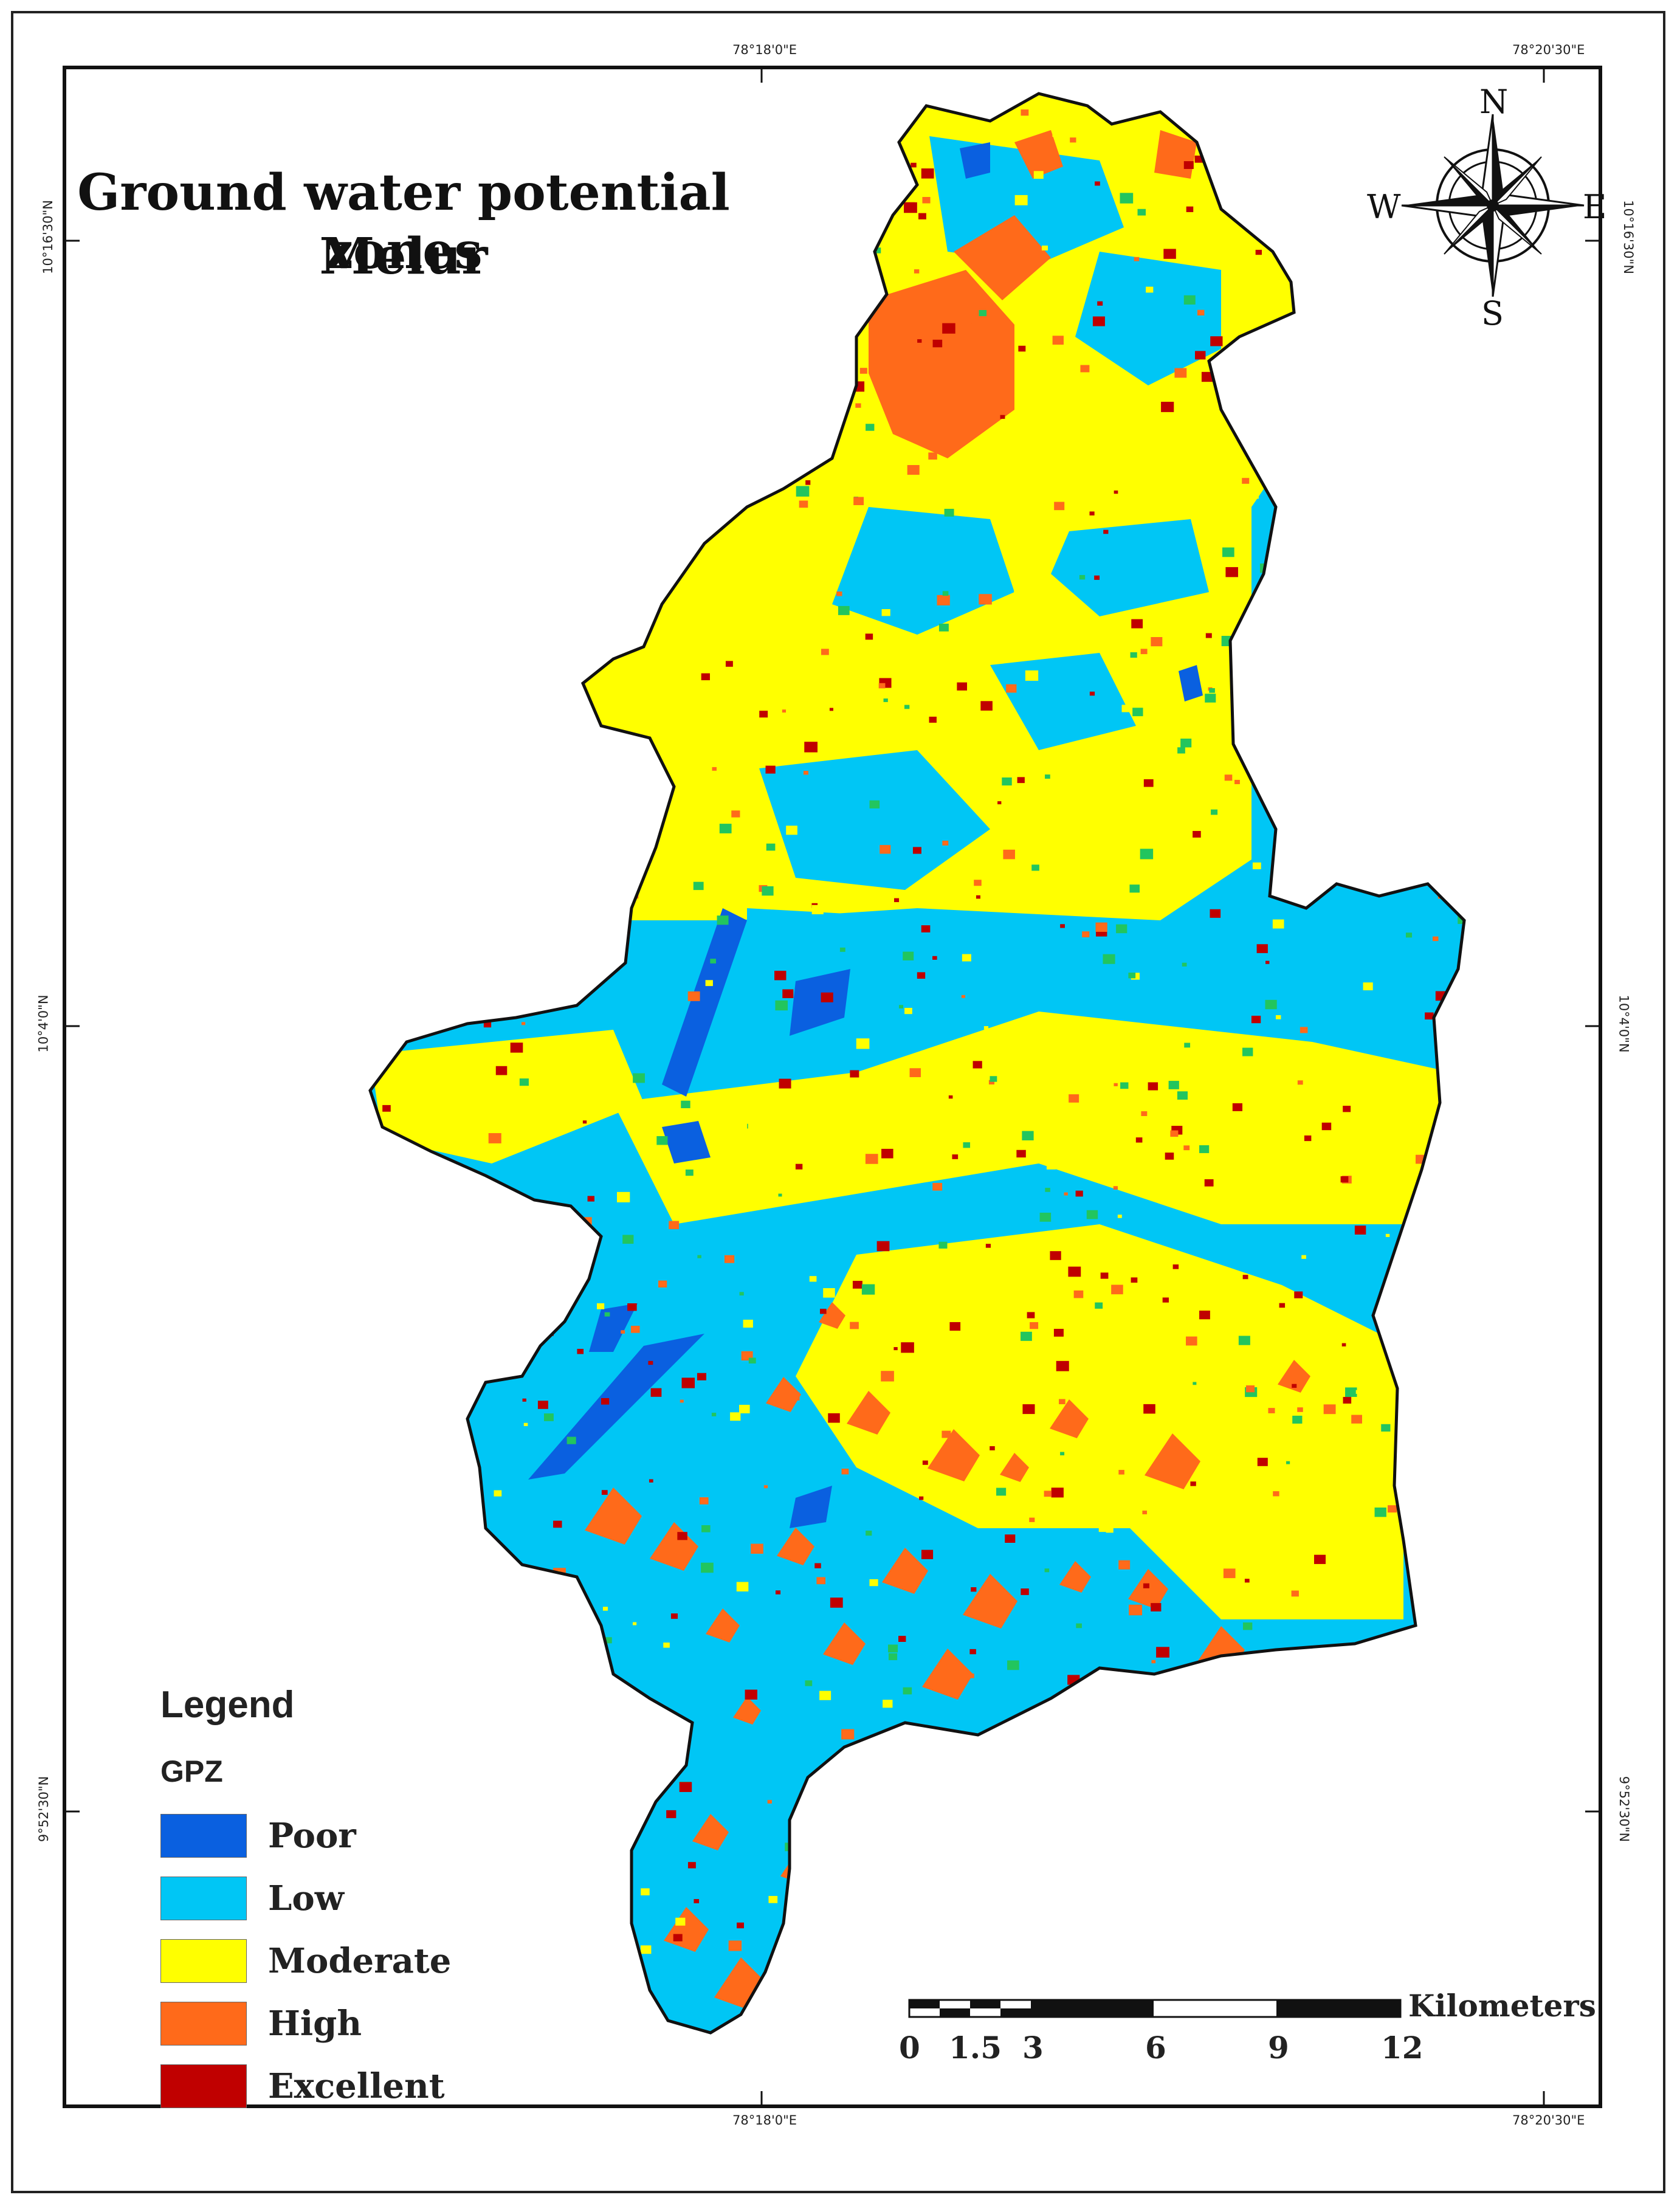 The width and height of the screenshot is (1680, 2206). I want to click on compass-e-label: E, so click(1595, 207).